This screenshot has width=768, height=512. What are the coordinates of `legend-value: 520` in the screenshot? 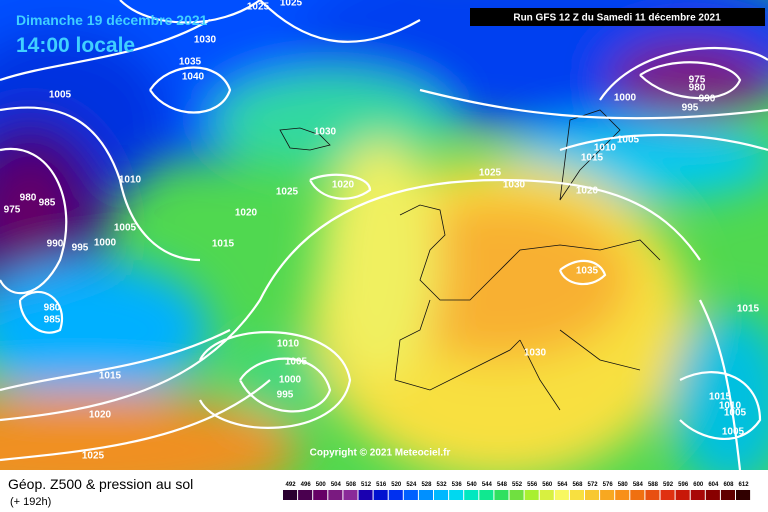 It's located at (396, 485).